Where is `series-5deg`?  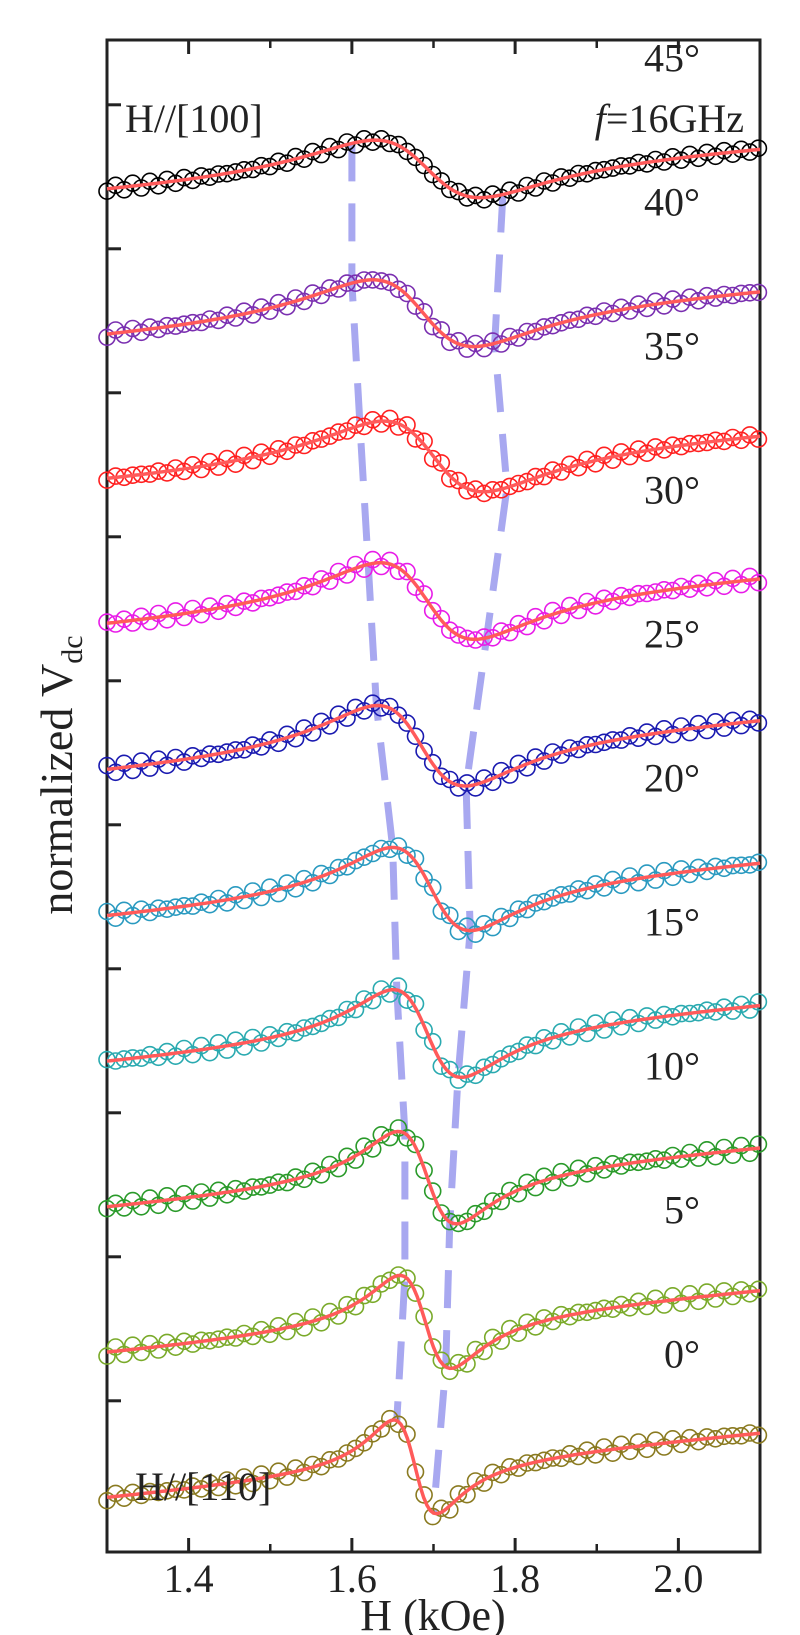 series-5deg is located at coordinates (433, 1323).